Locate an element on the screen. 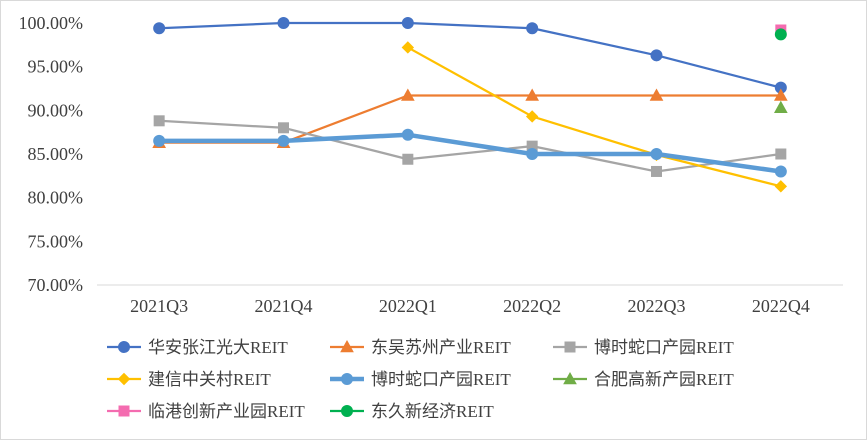 This screenshot has height=440, width=867. series-5-line is located at coordinates (470, 153).